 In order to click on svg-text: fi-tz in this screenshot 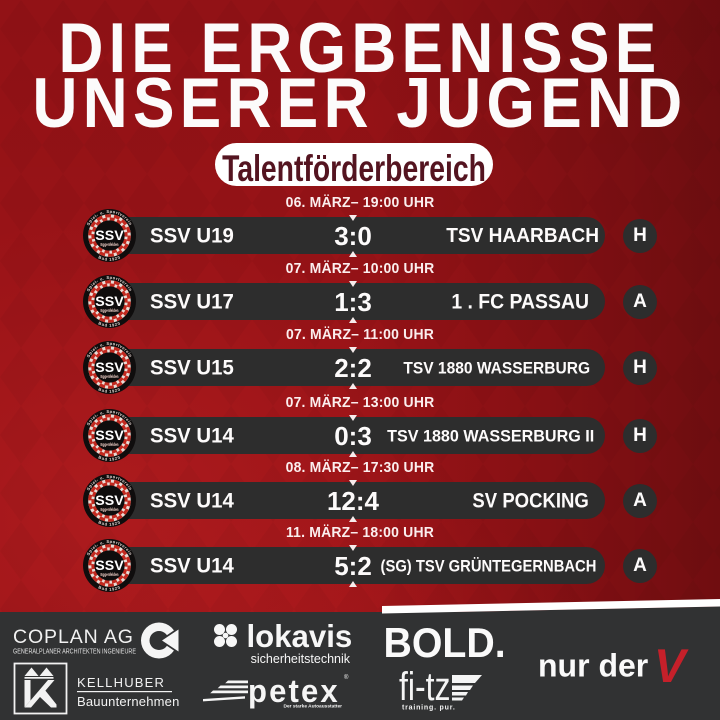, I will do `click(425, 686)`.